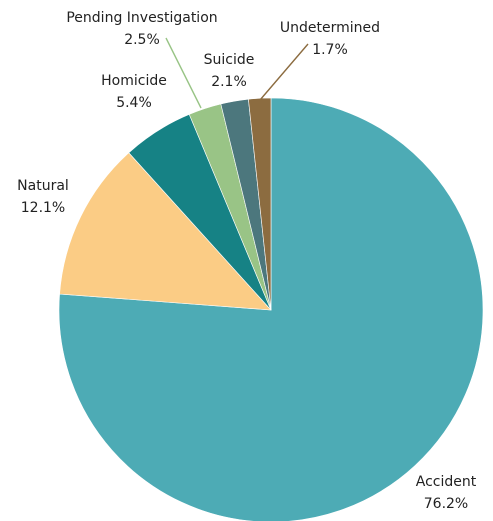 Image resolution: width=493 pixels, height=521 pixels. Describe the element at coordinates (284, 72) in the screenshot. I see `leader-line-undetermined` at that location.